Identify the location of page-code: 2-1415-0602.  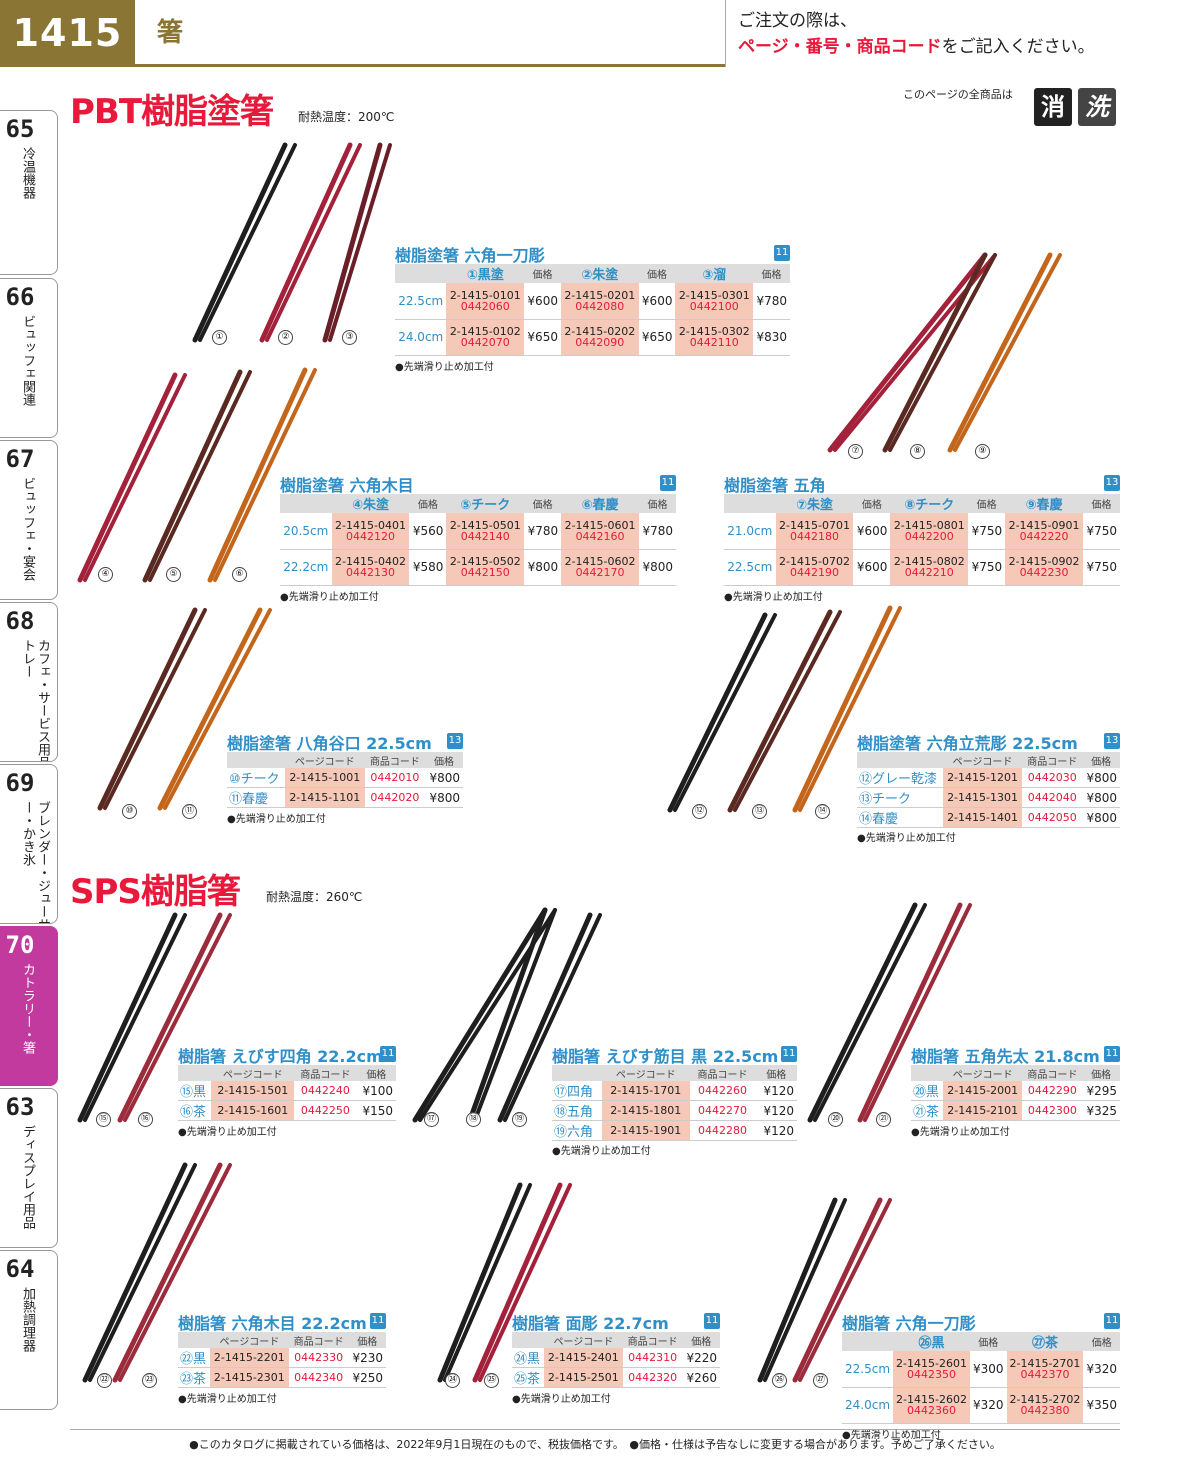
(600, 561).